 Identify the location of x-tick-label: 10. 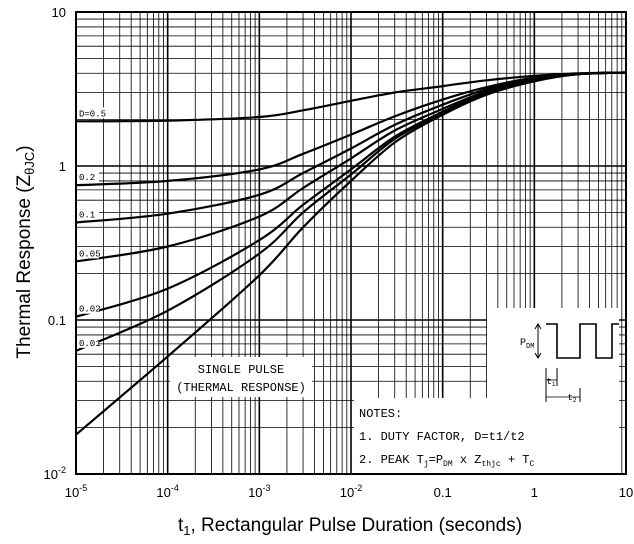
(626, 492).